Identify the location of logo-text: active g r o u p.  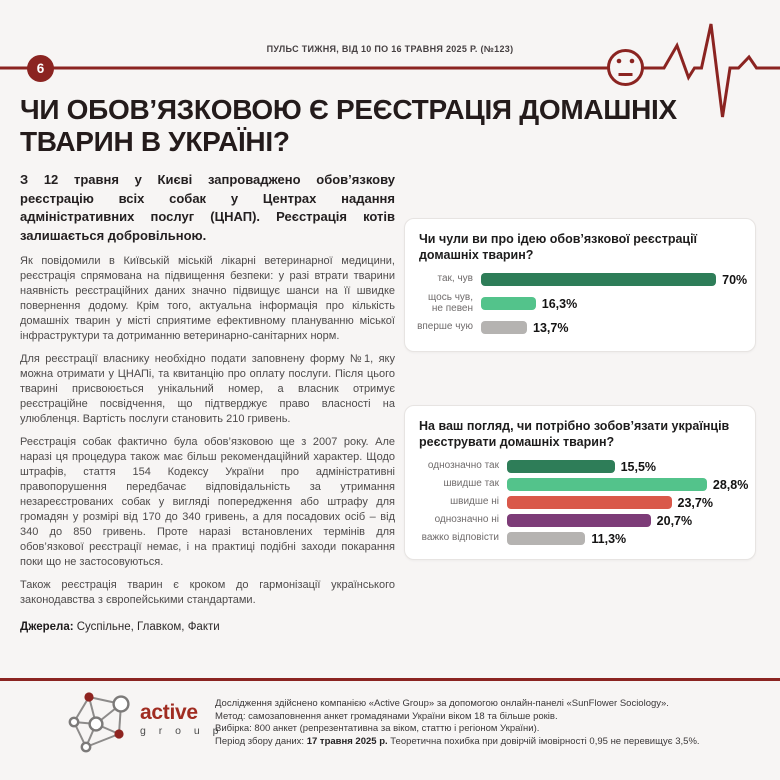
(182, 719).